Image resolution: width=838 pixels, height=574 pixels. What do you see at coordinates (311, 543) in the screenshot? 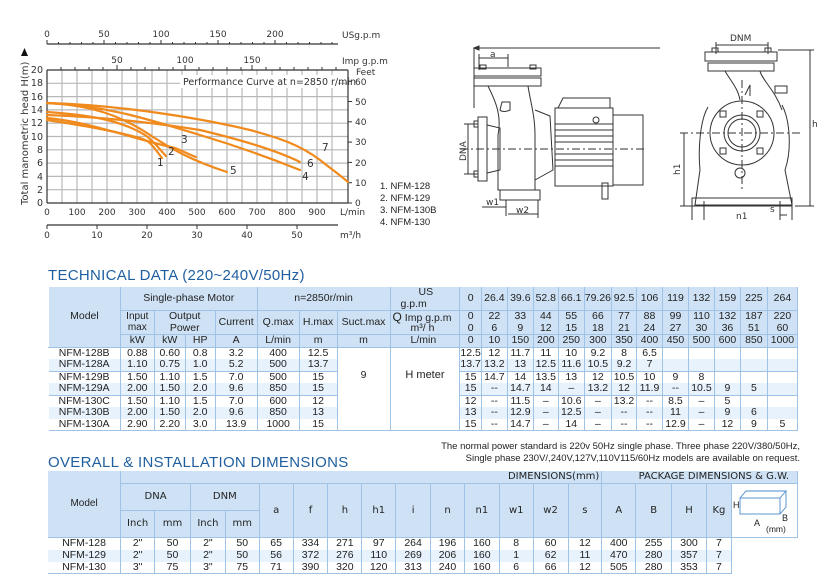
I see `f-cell: 334` at bounding box center [311, 543].